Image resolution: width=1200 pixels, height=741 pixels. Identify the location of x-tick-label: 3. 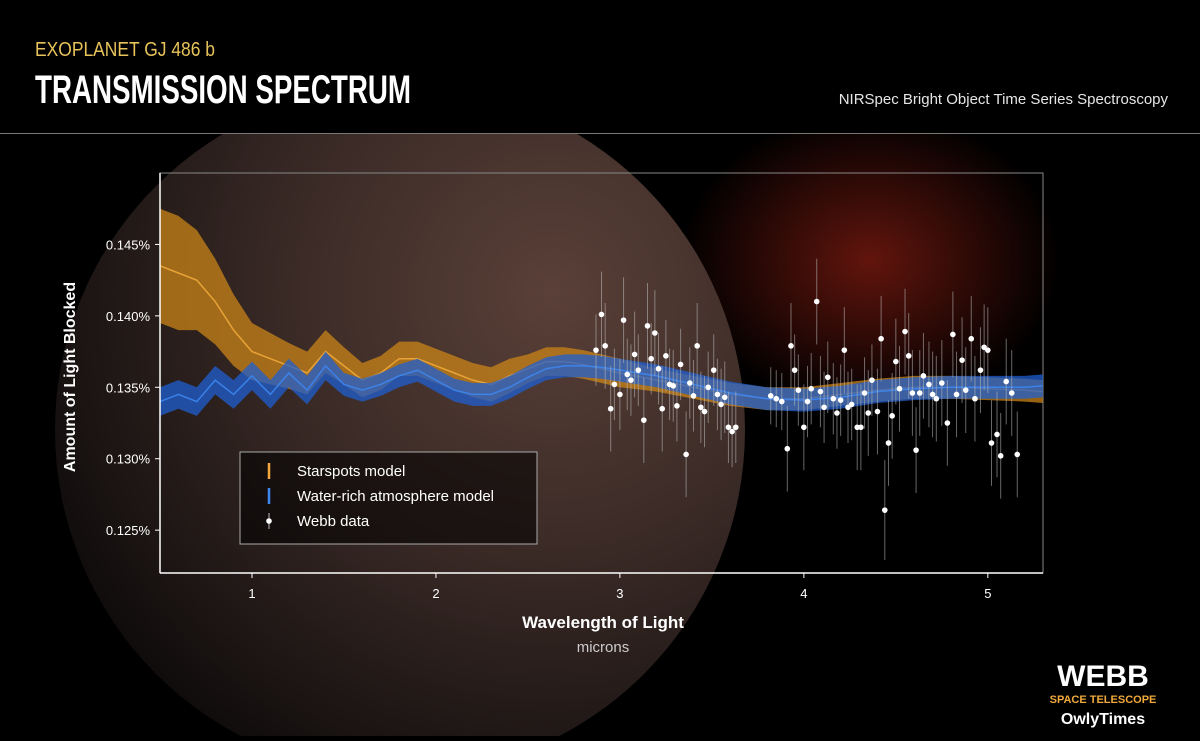
(619, 593).